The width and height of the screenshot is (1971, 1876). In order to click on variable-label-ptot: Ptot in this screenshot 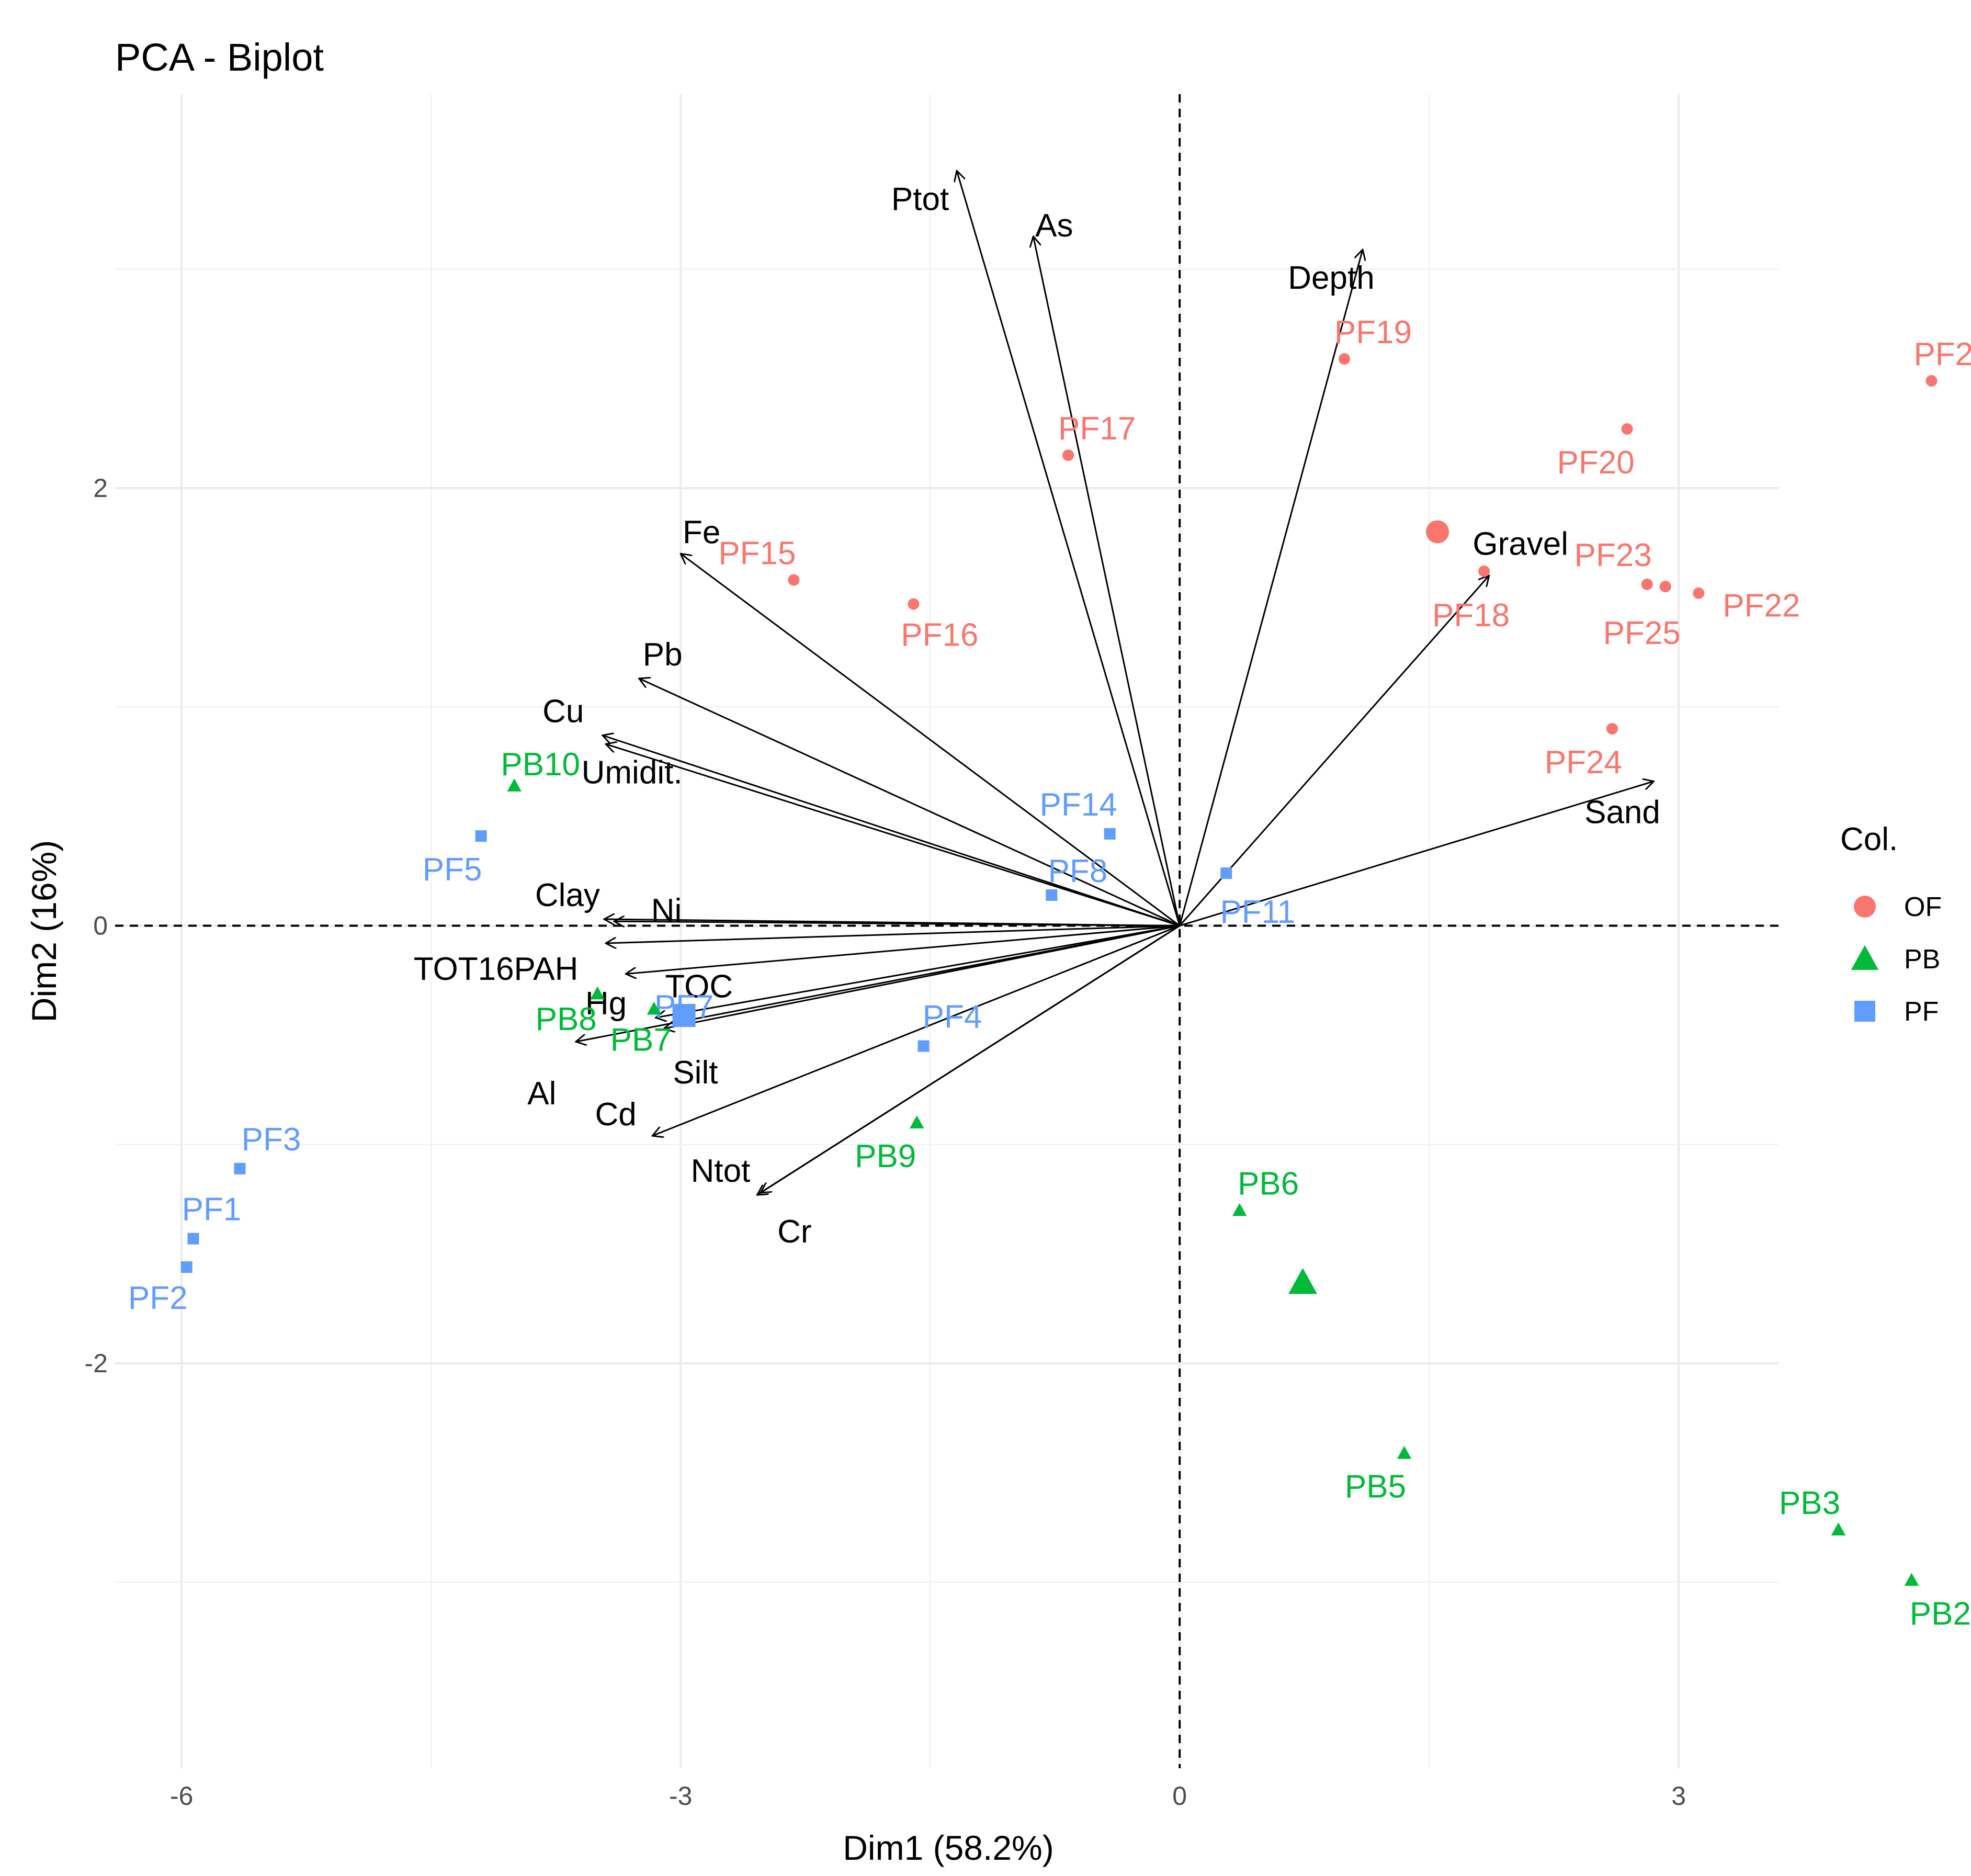, I will do `click(920, 199)`.